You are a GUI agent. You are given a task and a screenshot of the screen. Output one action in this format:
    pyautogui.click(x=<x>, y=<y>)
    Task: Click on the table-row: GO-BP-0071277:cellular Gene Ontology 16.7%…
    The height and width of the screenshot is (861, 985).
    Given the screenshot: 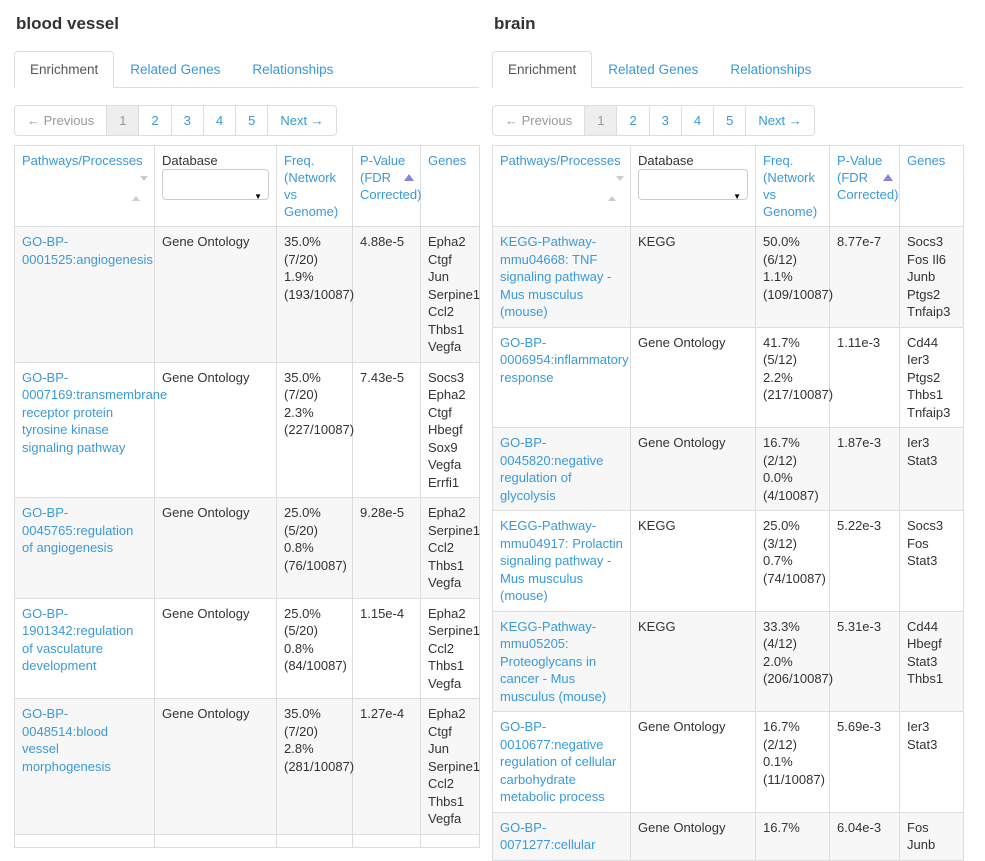 What is the action you would take?
    pyautogui.click(x=728, y=836)
    